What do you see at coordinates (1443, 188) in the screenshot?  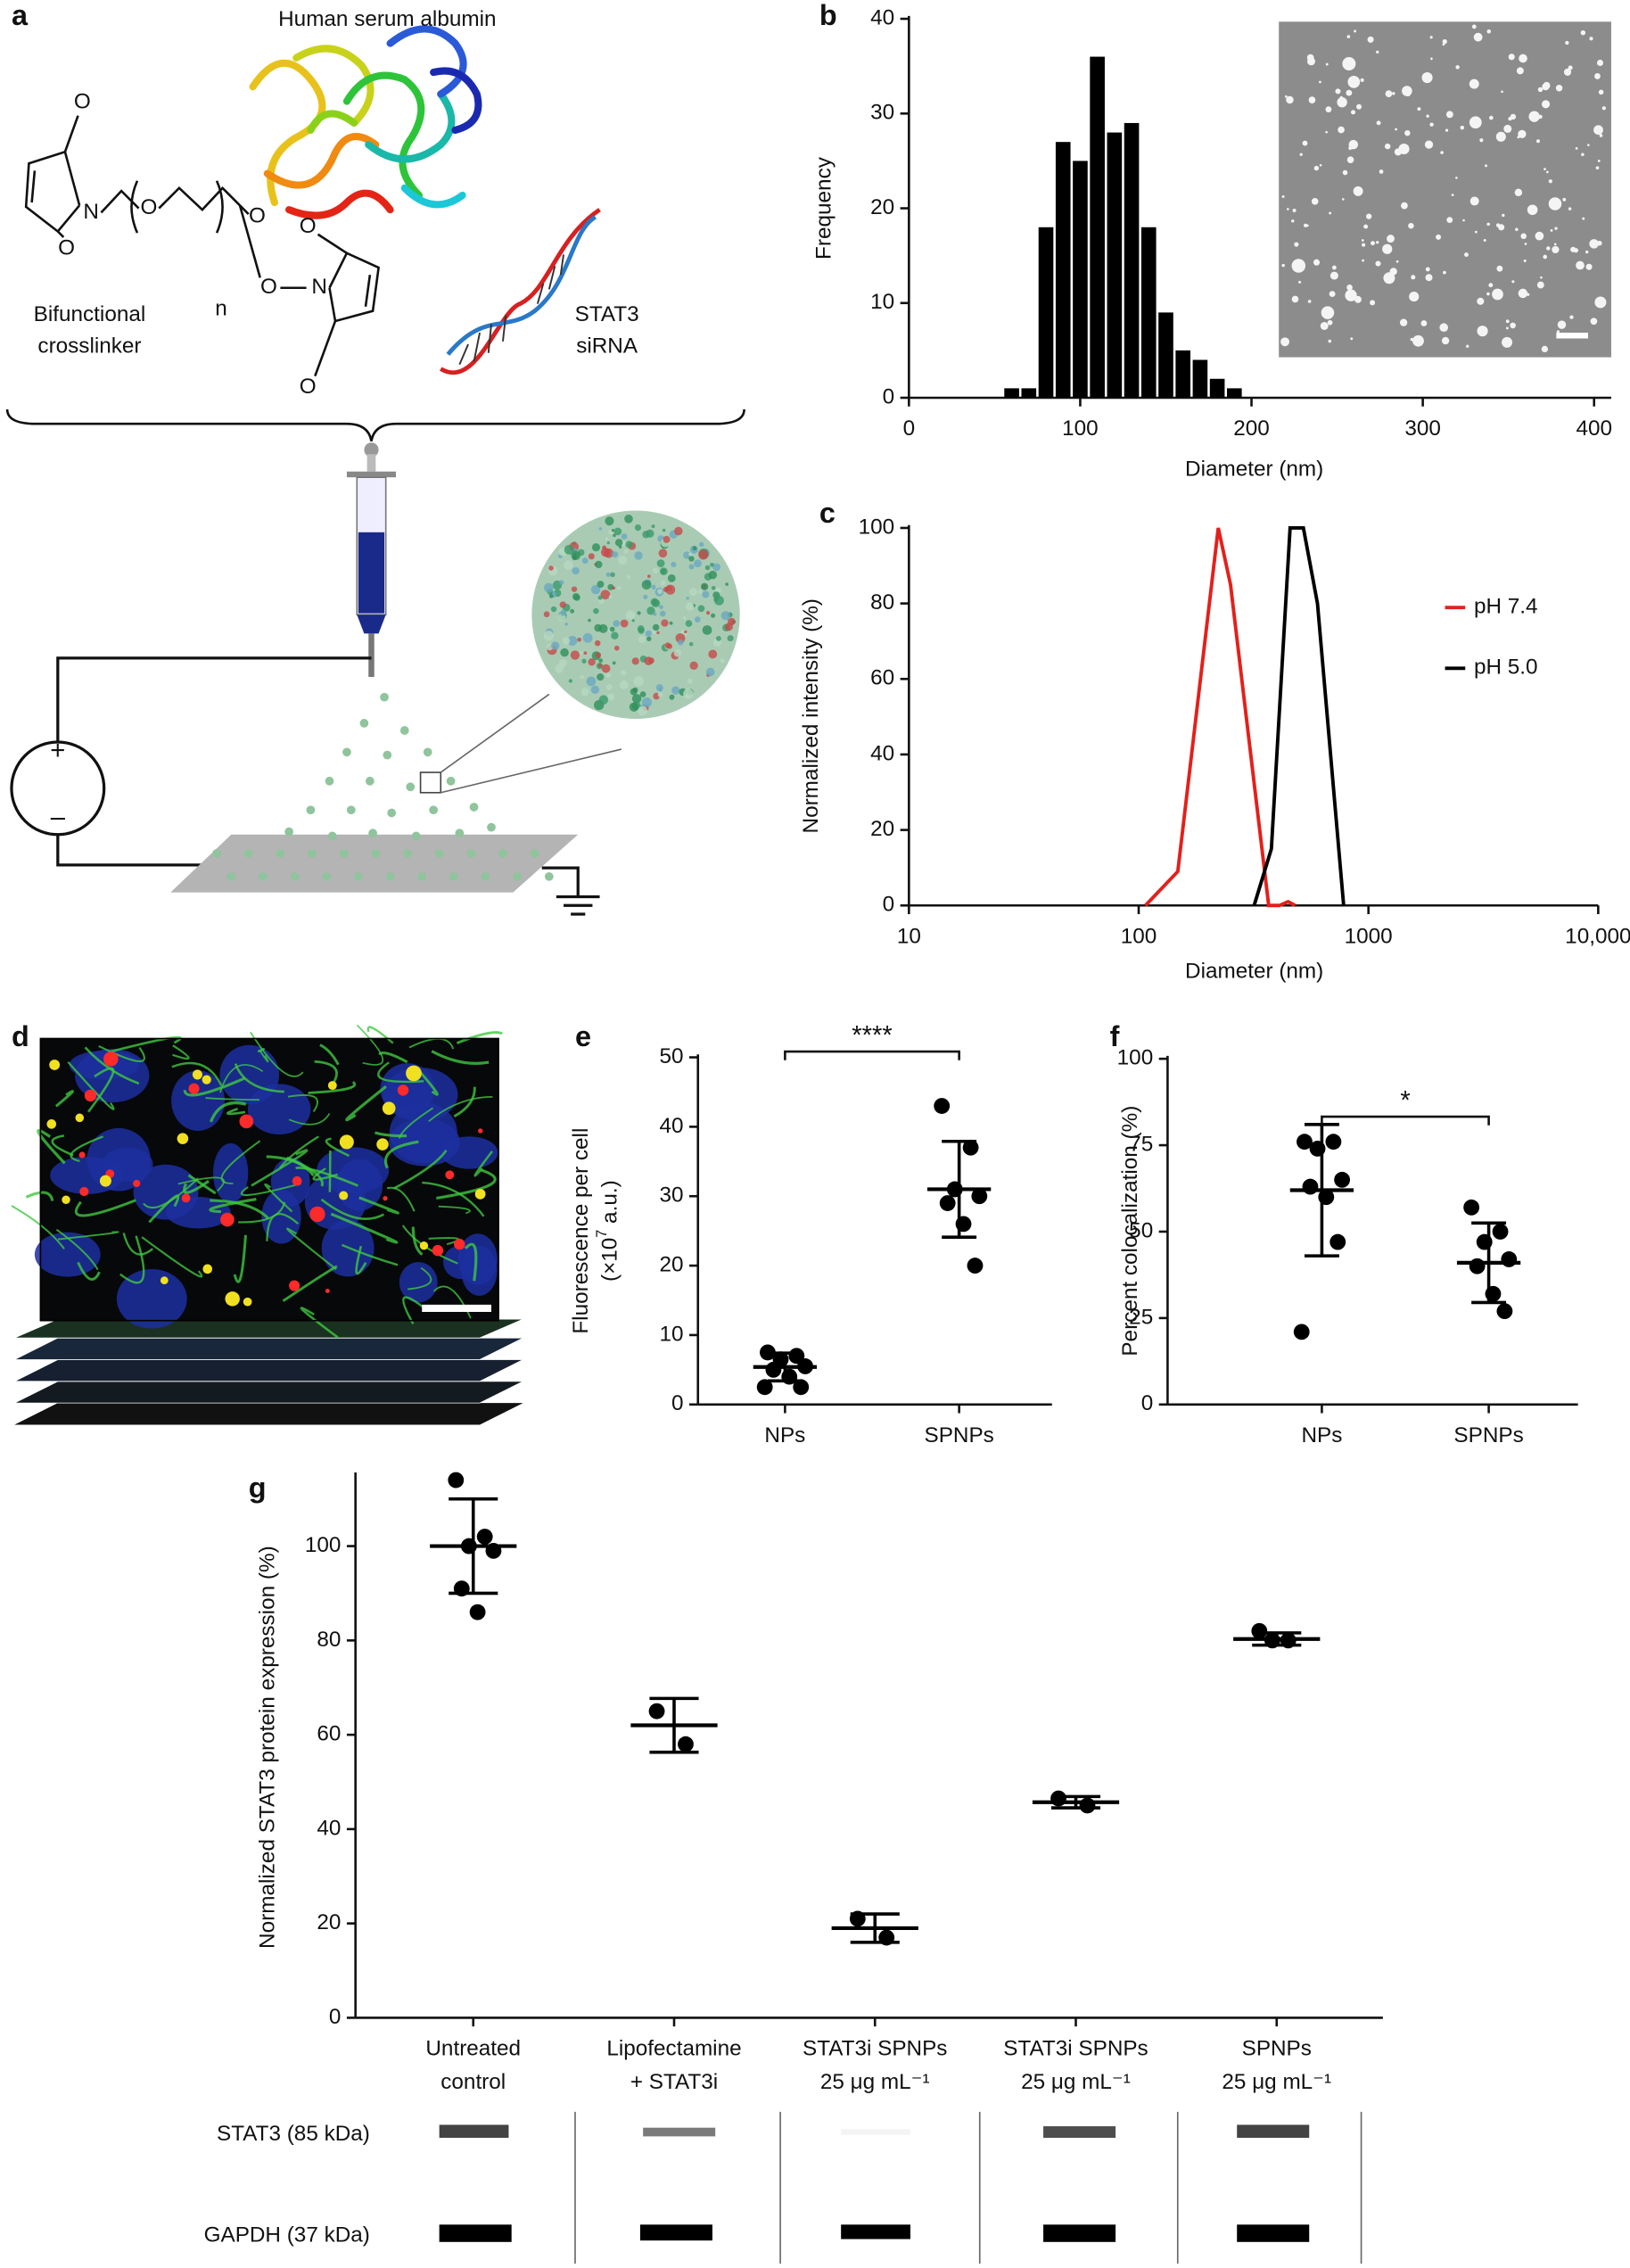 I see `sem-particles` at bounding box center [1443, 188].